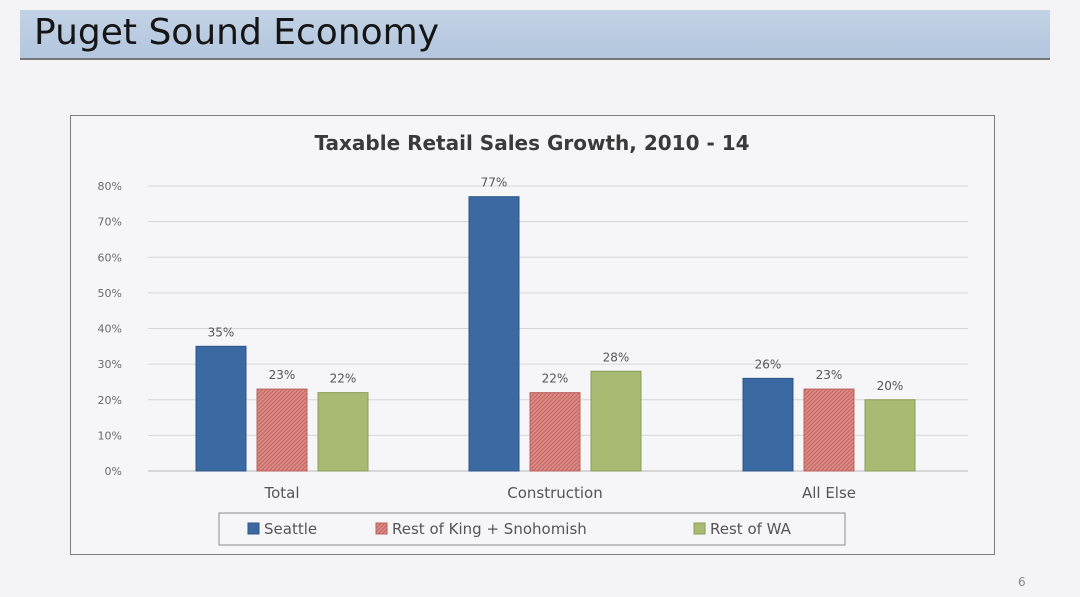 This screenshot has width=1080, height=597. I want to click on y-tick-label: 80%, so click(110, 186).